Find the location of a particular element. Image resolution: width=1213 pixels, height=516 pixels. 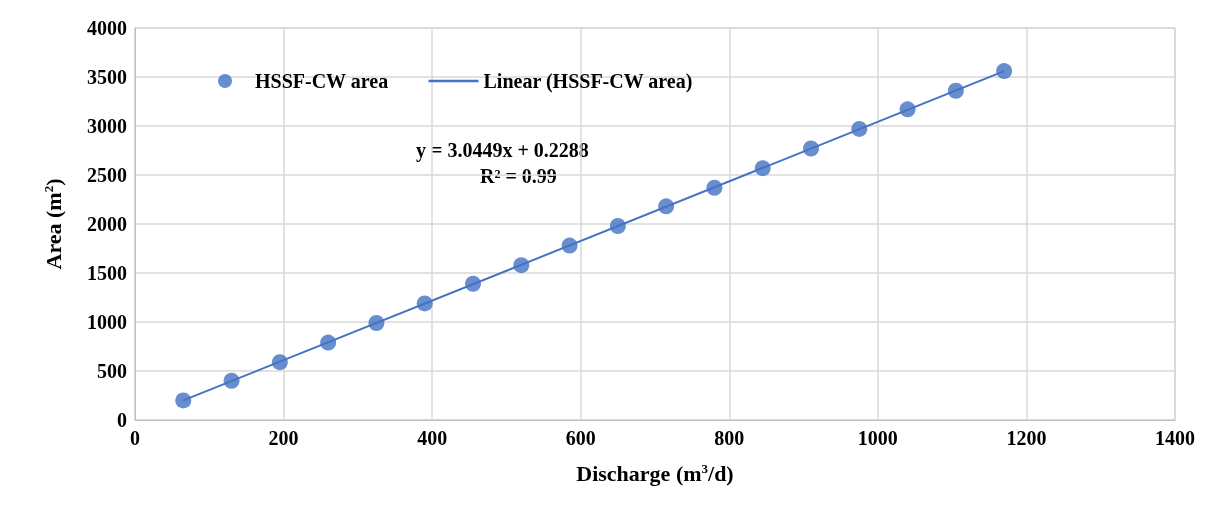

annotation: y = 3.0449x + 0.2288 is located at coordinates (502, 150).